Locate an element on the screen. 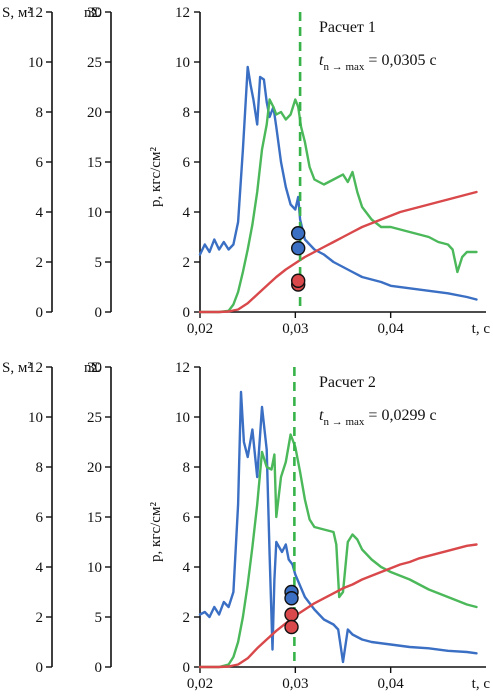  annotation-value: 0,0299 с is located at coordinates (408, 415).